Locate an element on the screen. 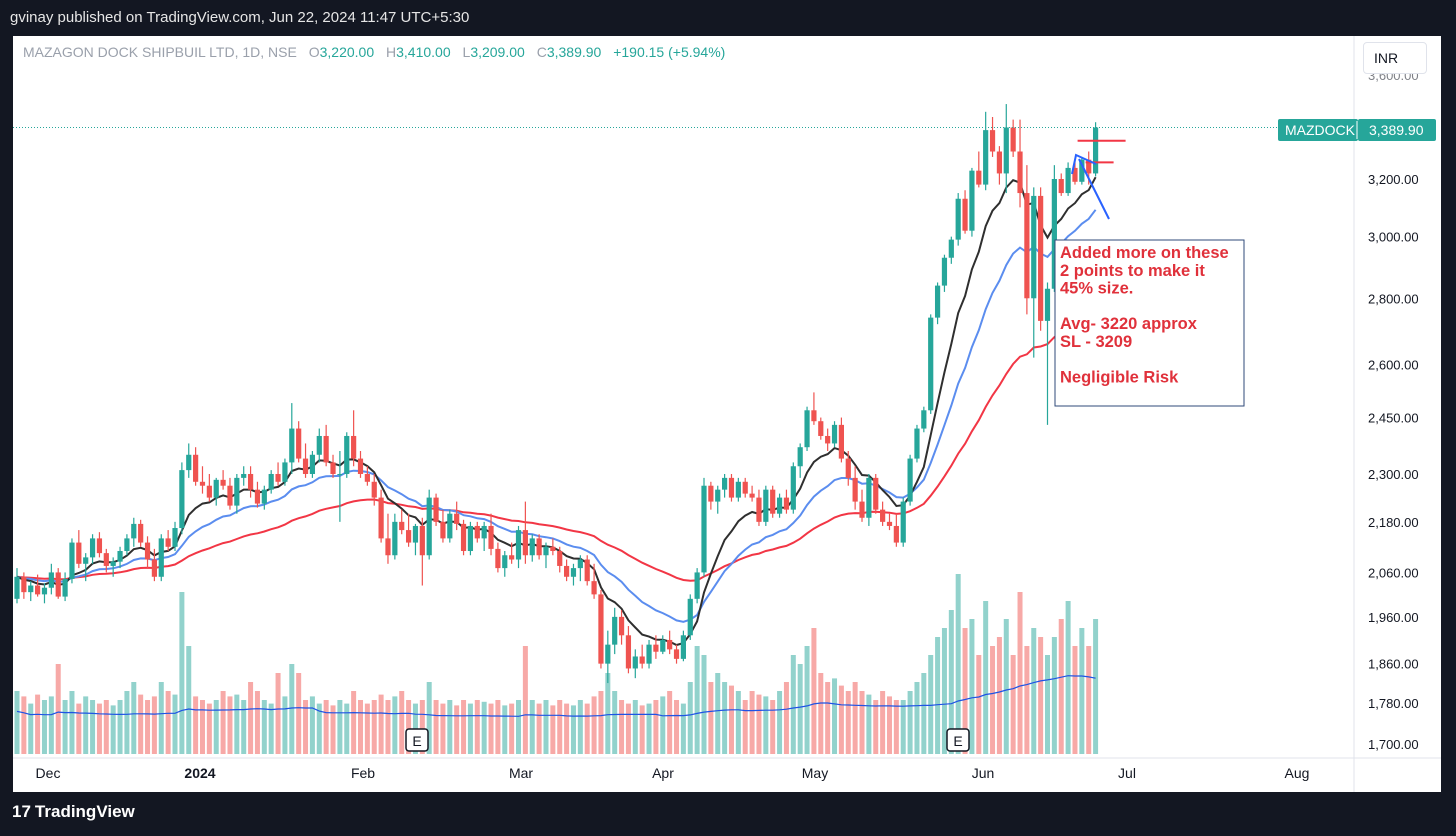 The image size is (1456, 836). tradingview-logo: 17 TradingView is located at coordinates (73, 812).